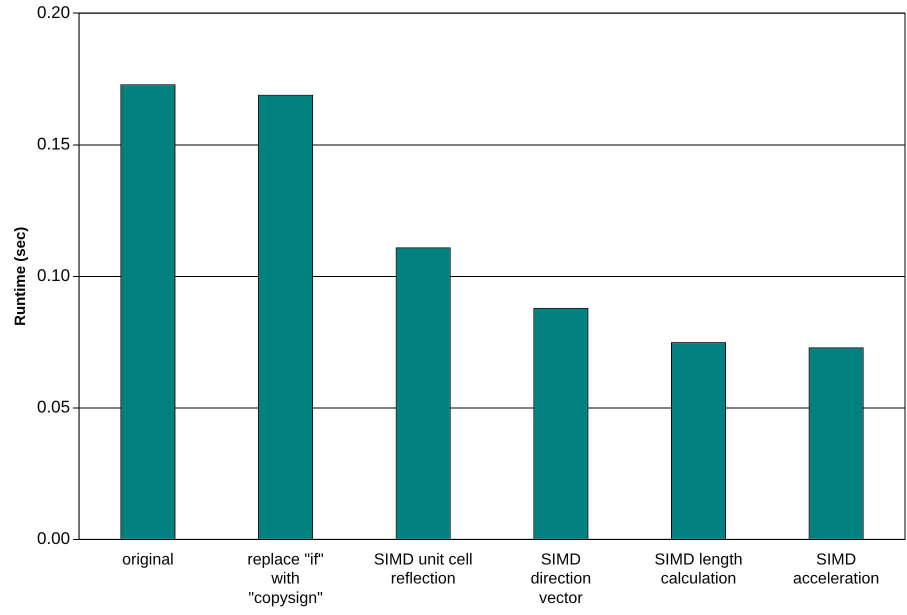 This screenshot has height=615, width=907. Describe the element at coordinates (53, 144) in the screenshot. I see `y-tick-label: 0.15` at that location.